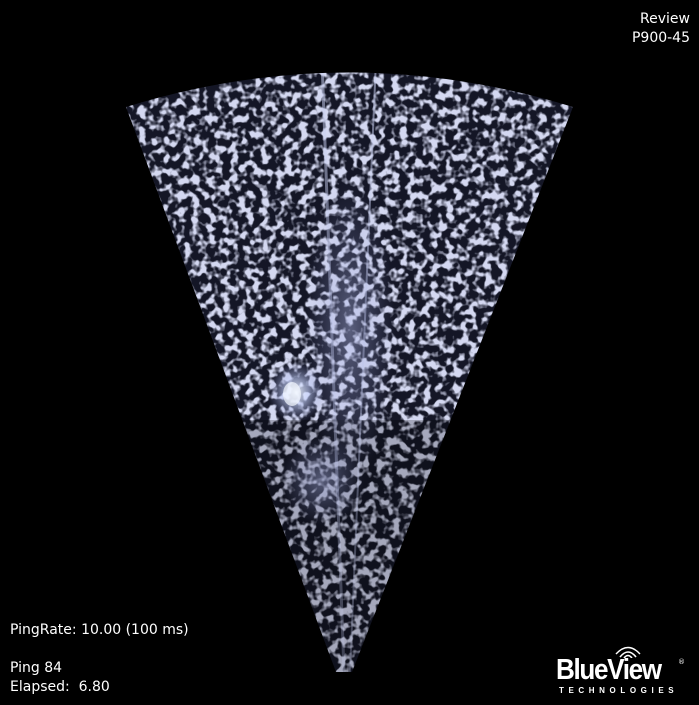  Describe the element at coordinates (25, 668) in the screenshot. I see `ping-label: Ping` at that location.